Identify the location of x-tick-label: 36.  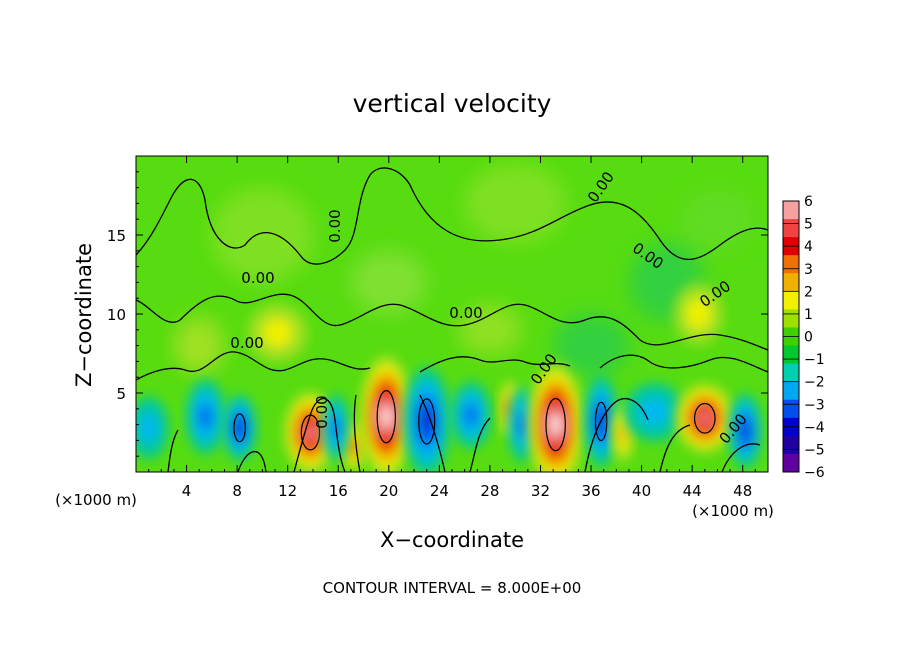
(590, 491).